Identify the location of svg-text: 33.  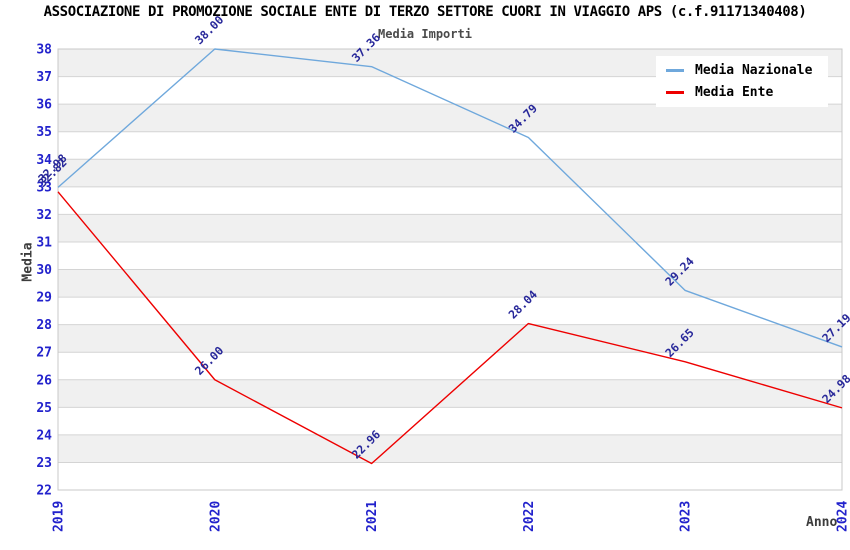
(44, 187).